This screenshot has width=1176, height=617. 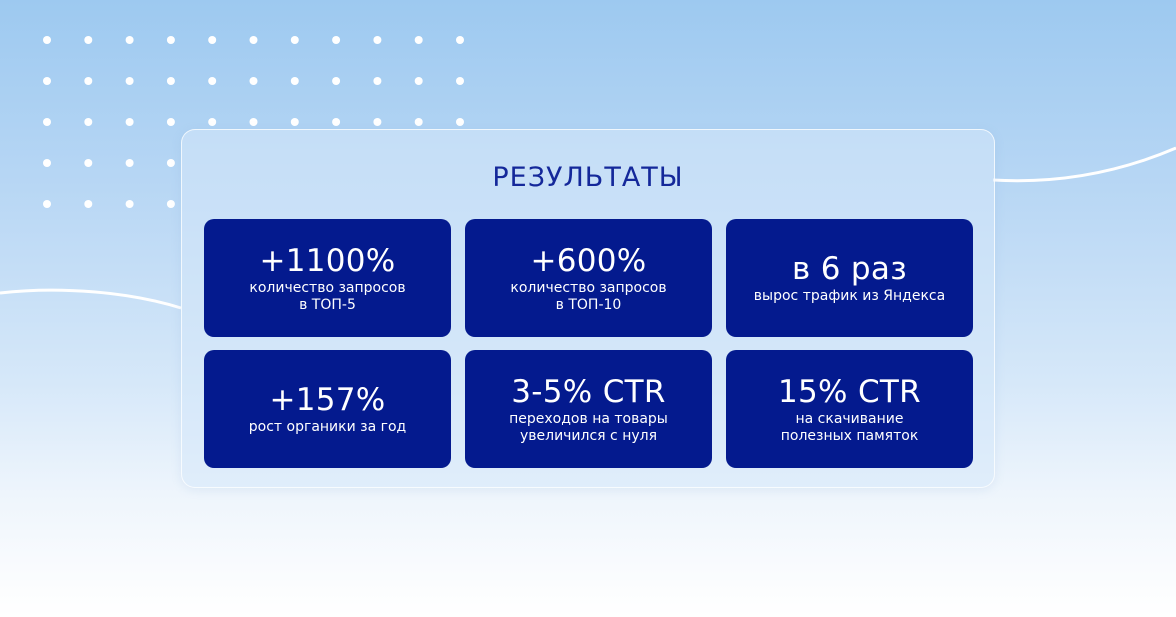 I want to click on result-description-line: полезных памяток, so click(x=849, y=435).